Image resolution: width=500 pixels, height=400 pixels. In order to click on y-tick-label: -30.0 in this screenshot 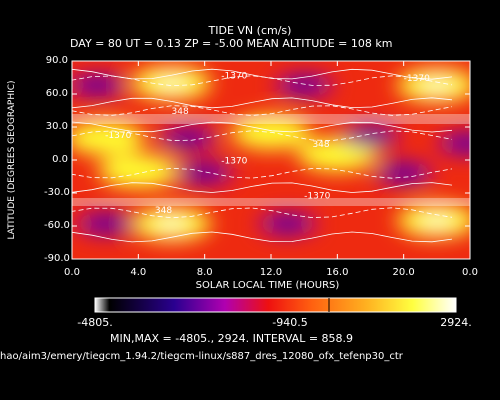, I will do `click(57, 192)`.